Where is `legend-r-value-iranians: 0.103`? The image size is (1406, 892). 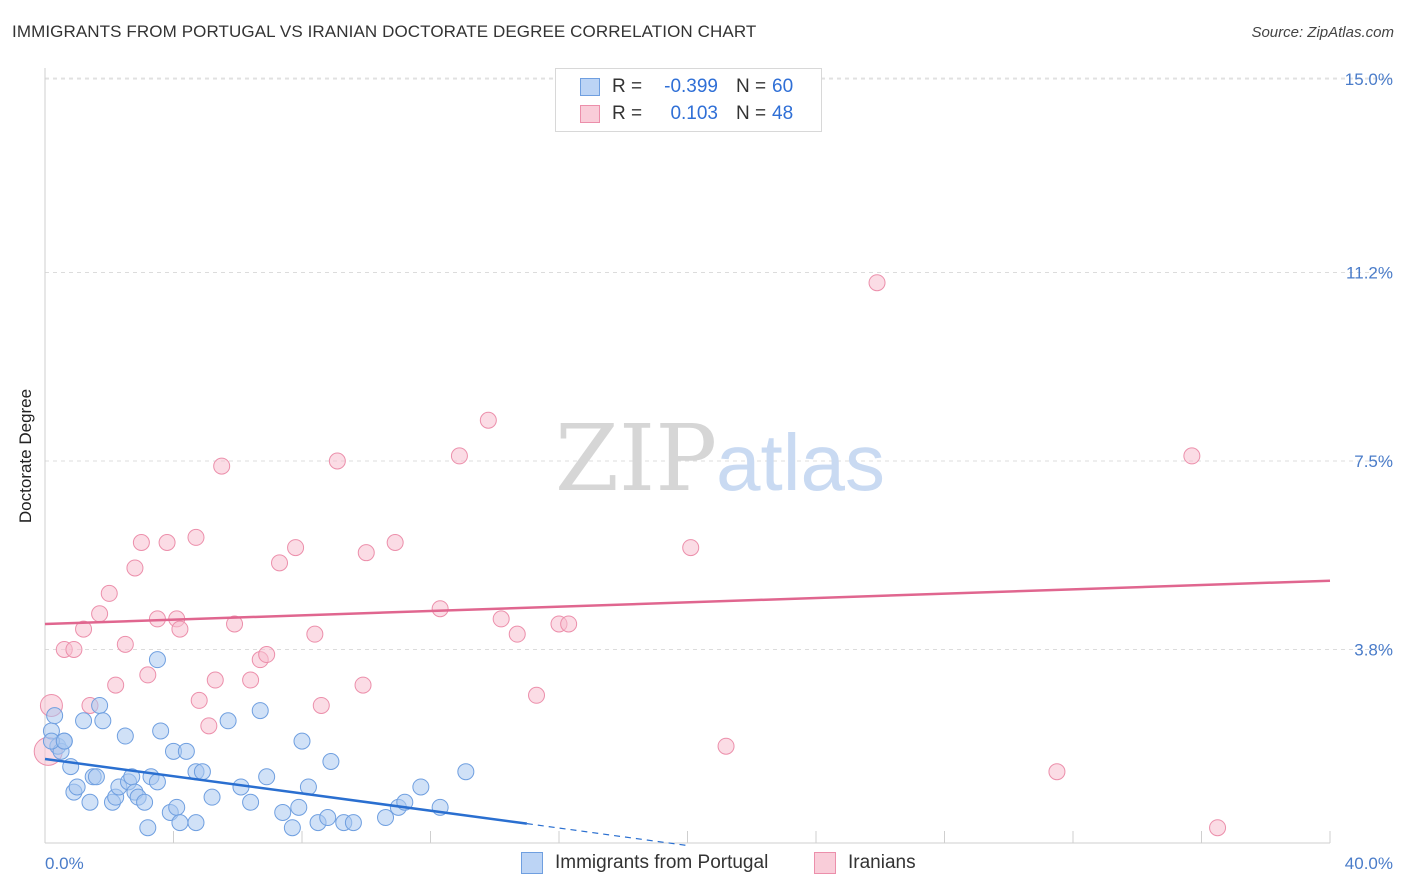
legend-r-value-iranians: 0.103 is located at coordinates (694, 113).